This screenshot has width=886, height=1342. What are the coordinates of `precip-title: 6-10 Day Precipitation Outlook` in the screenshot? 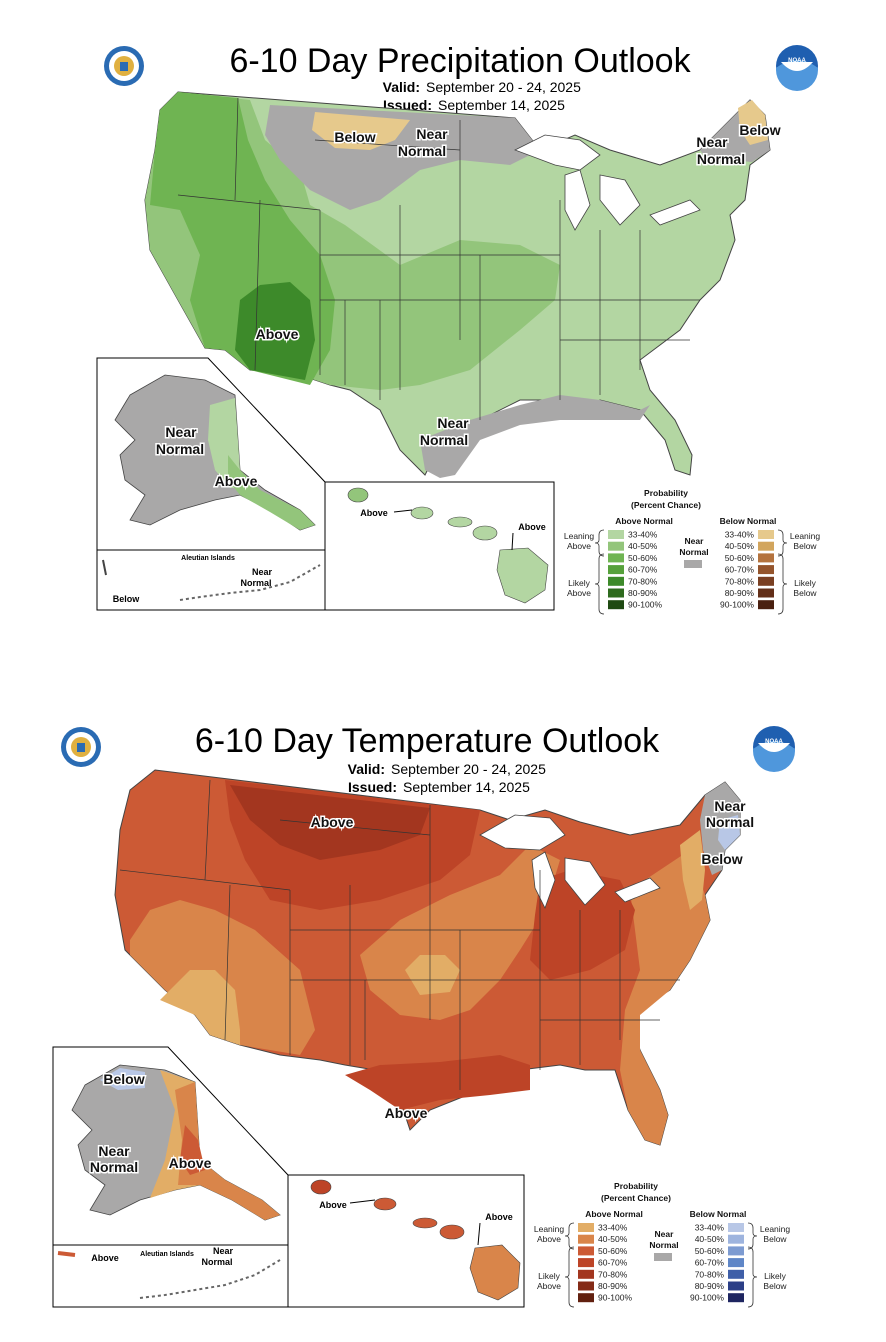 It's located at (460, 61).